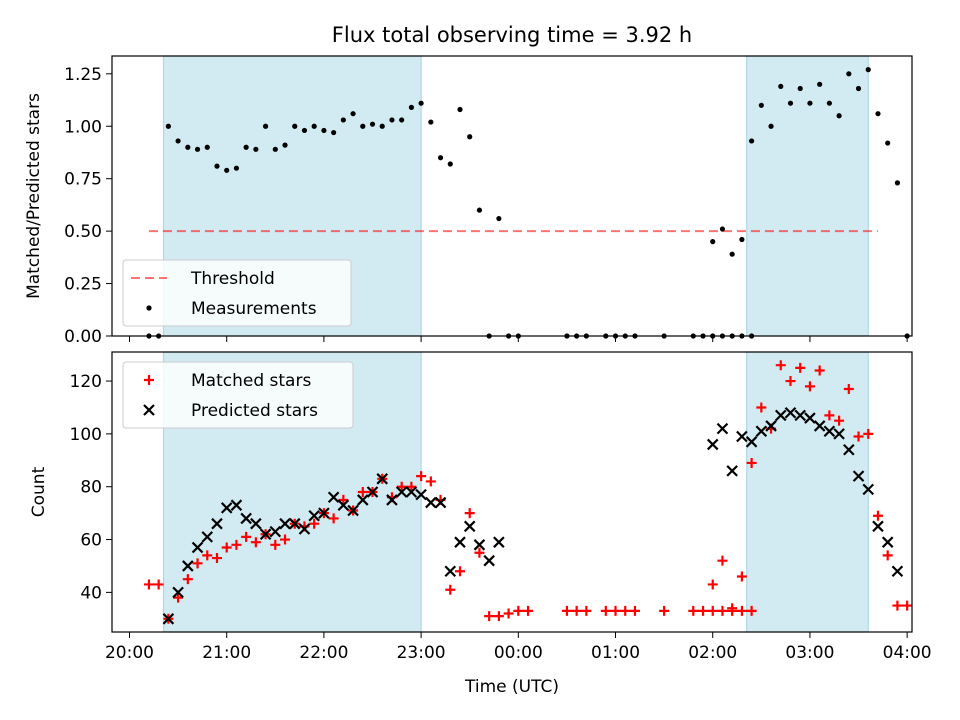 The image size is (960, 720). I want to click on legend-label: Measurements, so click(254, 309).